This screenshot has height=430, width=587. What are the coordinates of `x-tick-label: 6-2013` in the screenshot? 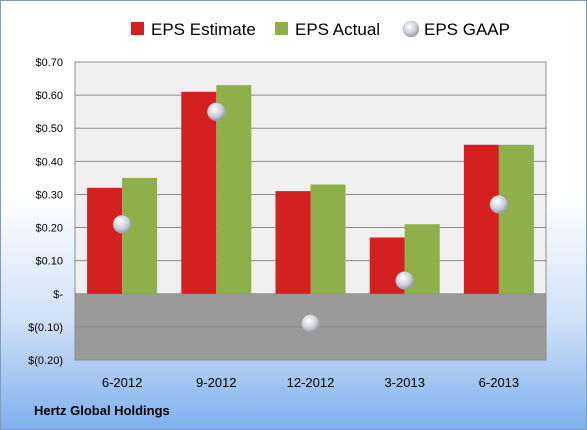 It's located at (499, 382).